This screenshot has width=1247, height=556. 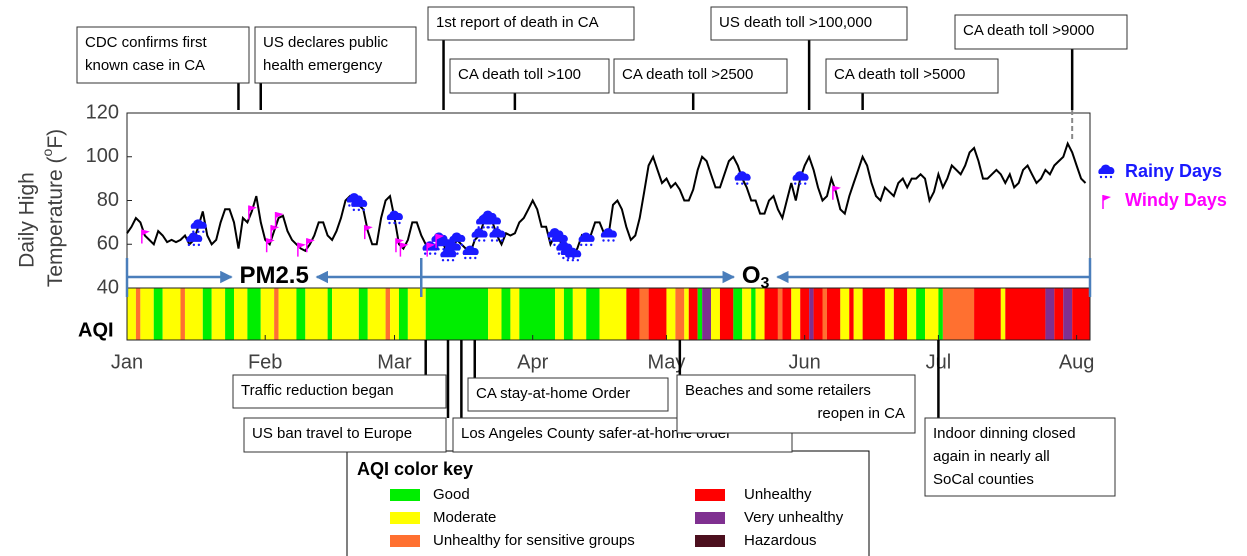 I want to click on annotation-text: SoCal counties, so click(x=983, y=479).